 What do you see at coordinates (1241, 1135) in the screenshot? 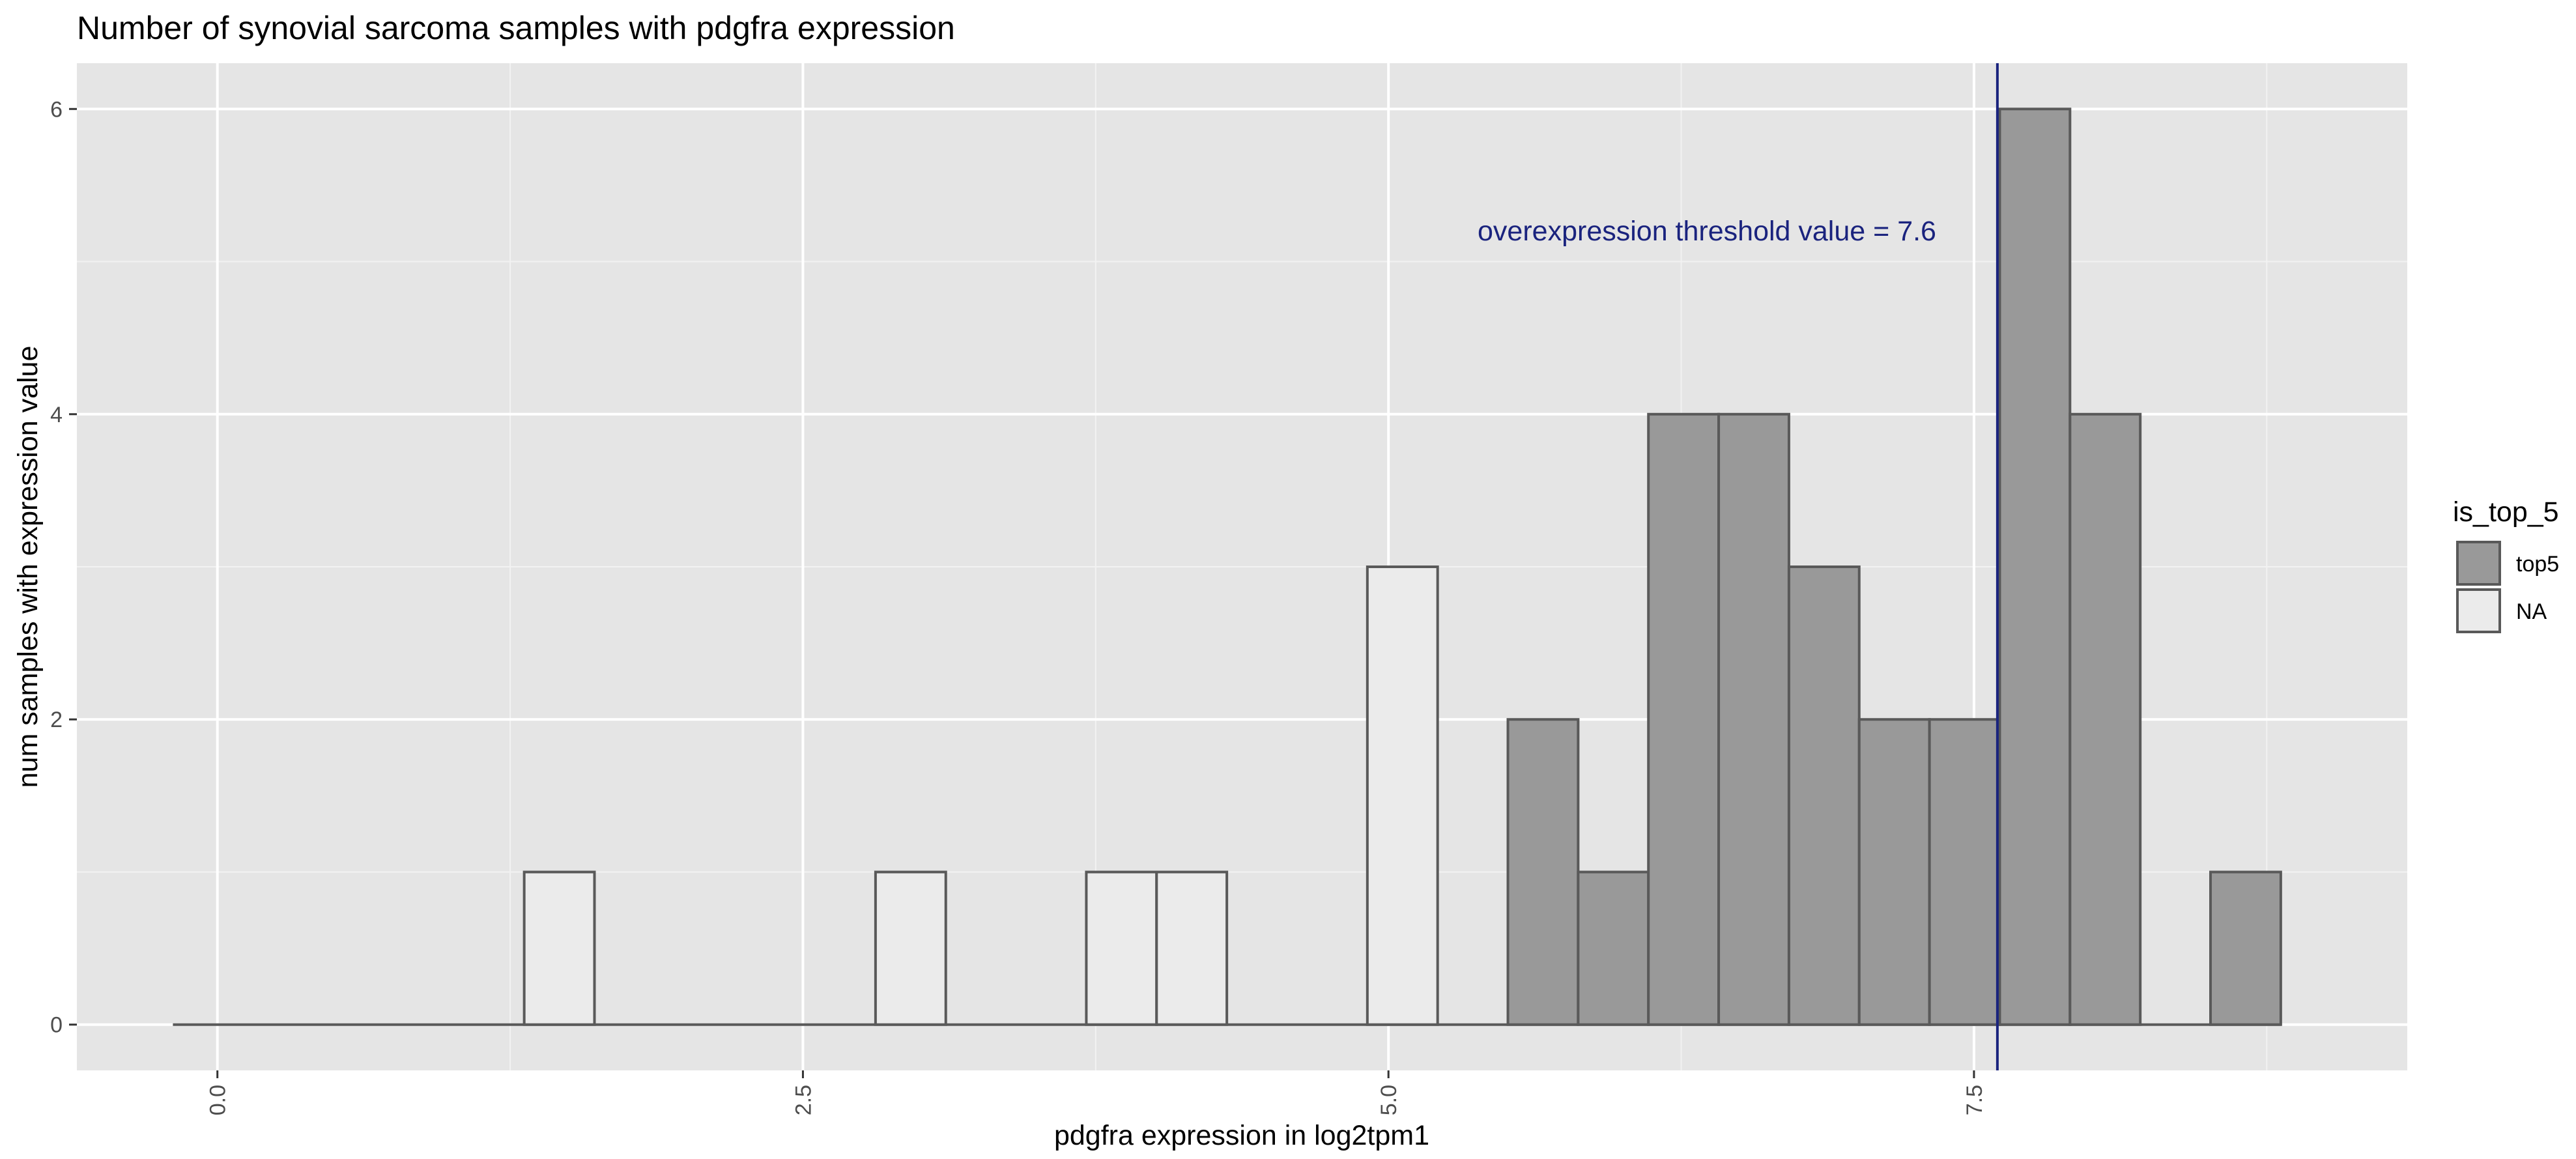
I see `x-axis-title: pdgfra expression in log2tpm1` at bounding box center [1241, 1135].